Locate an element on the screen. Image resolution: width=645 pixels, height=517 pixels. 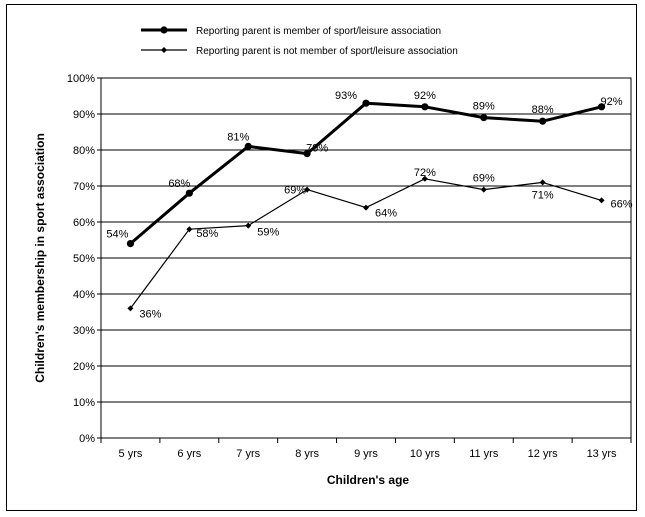
data-label: 58% is located at coordinates (207, 234).